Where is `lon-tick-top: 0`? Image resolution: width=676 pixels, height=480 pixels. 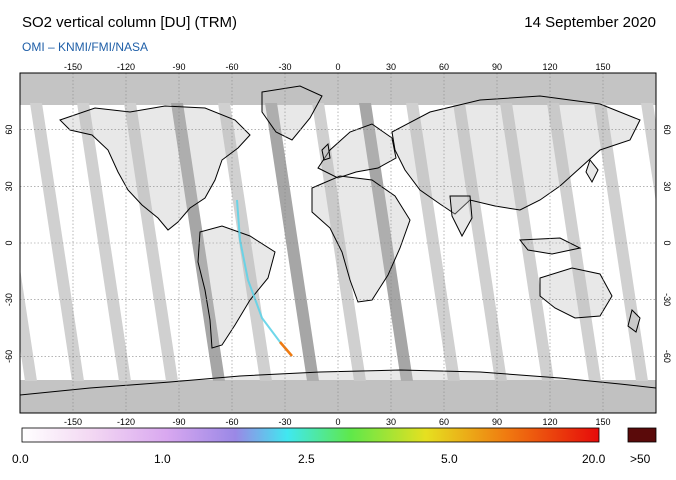
lon-tick-top: 0 is located at coordinates (337, 67).